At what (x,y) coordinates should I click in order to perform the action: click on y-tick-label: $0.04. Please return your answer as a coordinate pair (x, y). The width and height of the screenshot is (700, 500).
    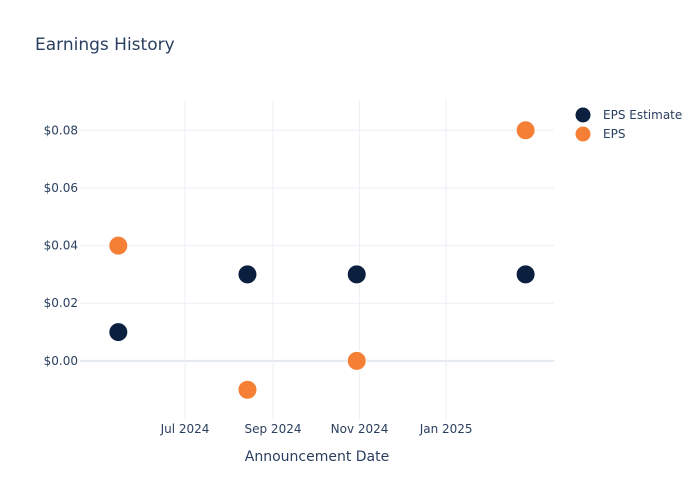
    Looking at the image, I should click on (61, 246).